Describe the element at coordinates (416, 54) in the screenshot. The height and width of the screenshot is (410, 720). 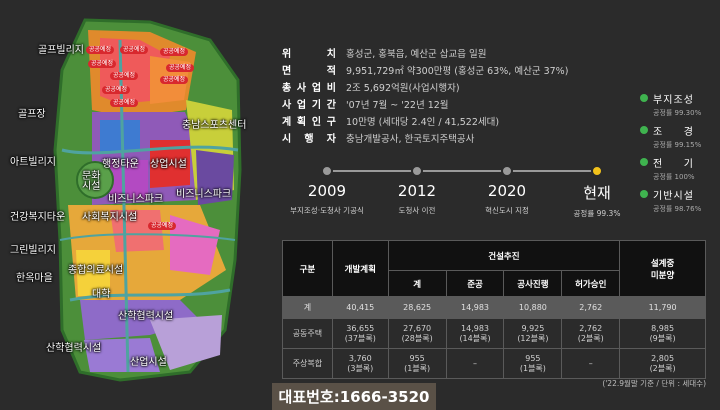
I see `info-value: 홍성군, 홍북읍, 예산군 삽교읍 일원` at that location.